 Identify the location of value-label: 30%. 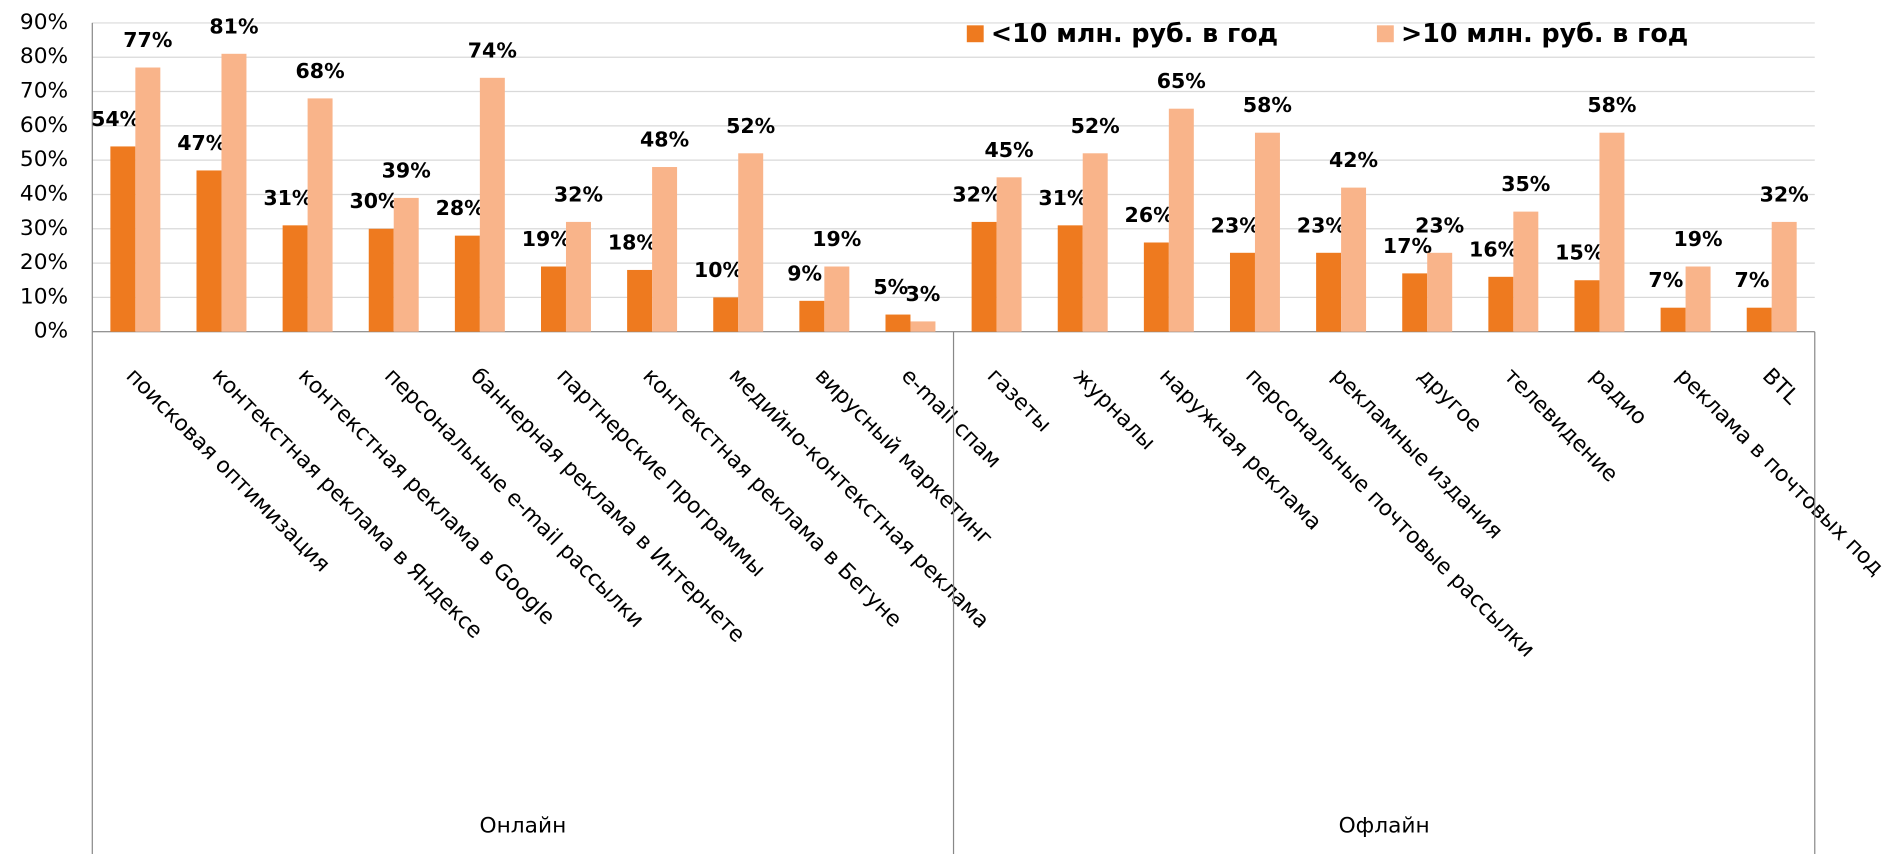
(373, 201).